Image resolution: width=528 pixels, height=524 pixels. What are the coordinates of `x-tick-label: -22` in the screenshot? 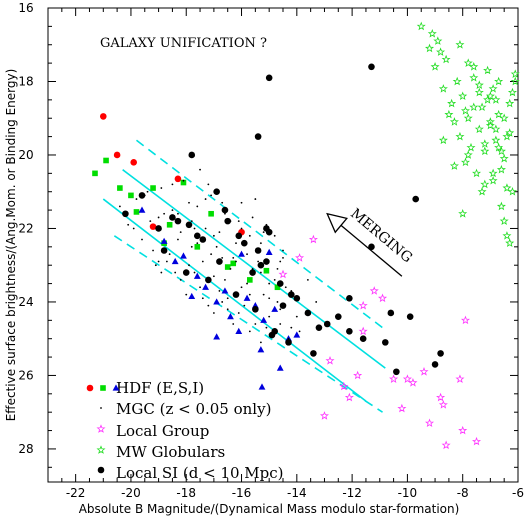 It's located at (76, 493).